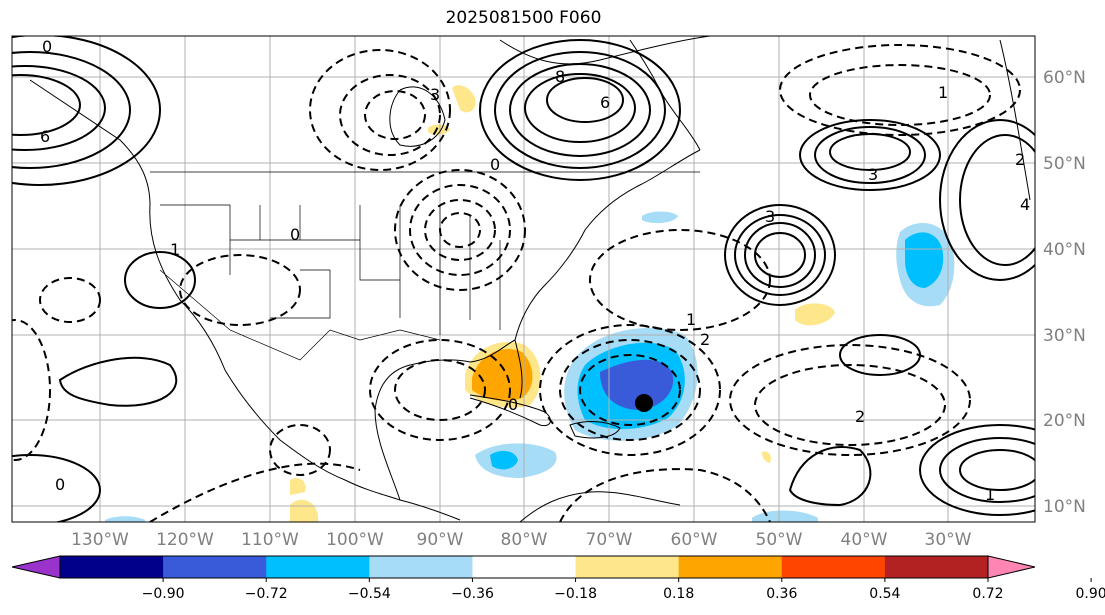  I want to click on high-southwest, so click(56, 488).